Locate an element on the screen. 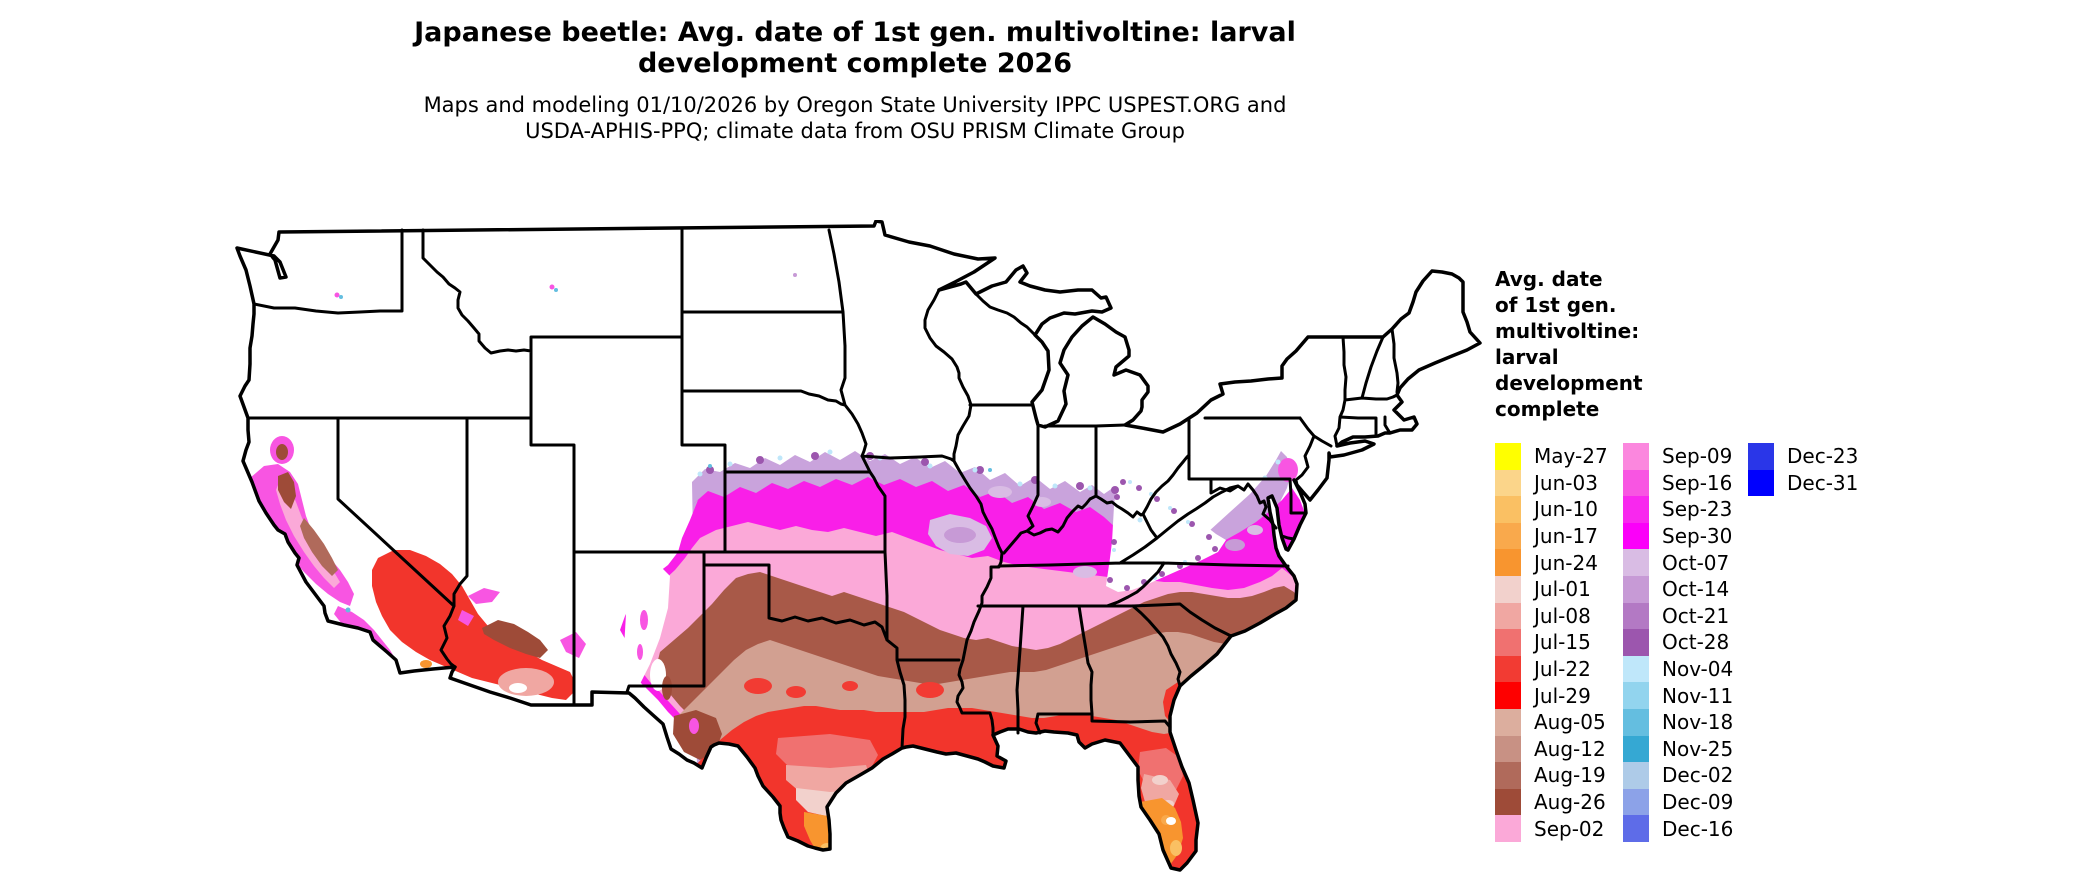  legend-label: Dec-09 is located at coordinates (1698, 802).